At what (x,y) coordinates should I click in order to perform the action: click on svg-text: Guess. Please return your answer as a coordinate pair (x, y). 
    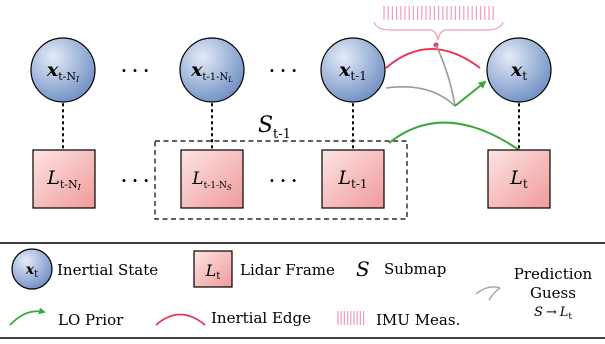
    Looking at the image, I should click on (553, 293).